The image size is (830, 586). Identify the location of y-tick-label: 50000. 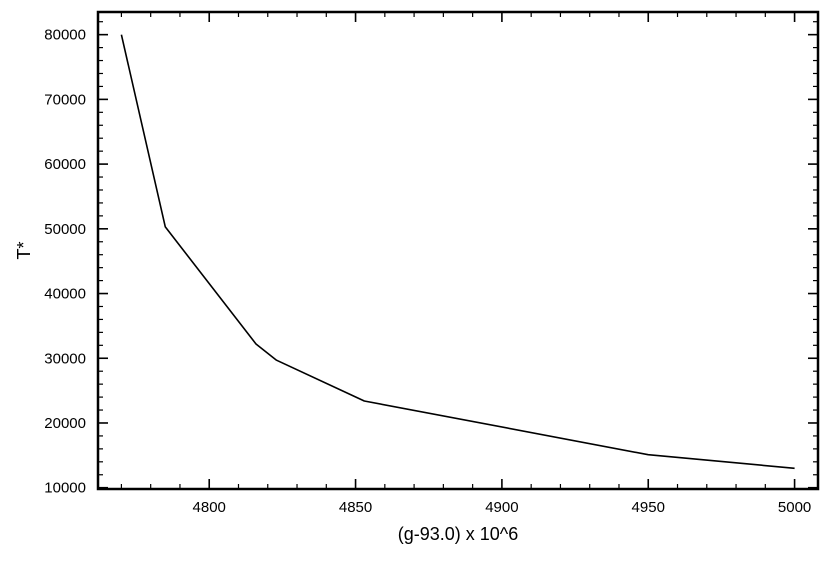
(65, 229).